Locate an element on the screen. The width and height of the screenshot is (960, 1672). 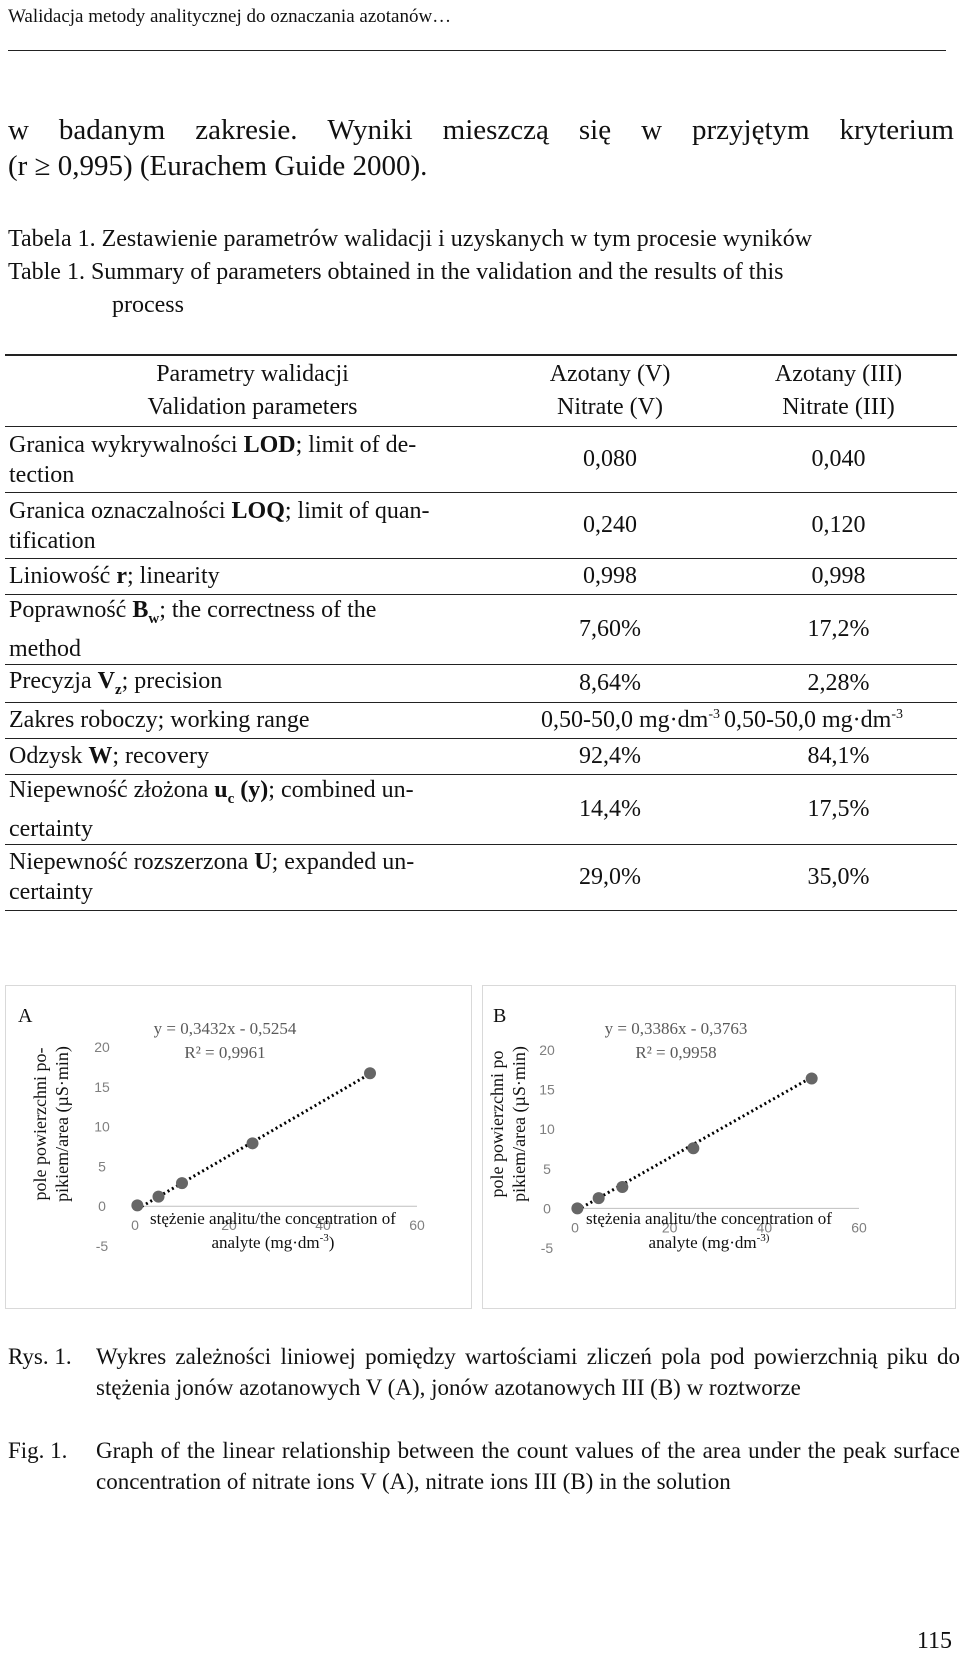
row-param-symbol: LOD is located at coordinates (269, 444).